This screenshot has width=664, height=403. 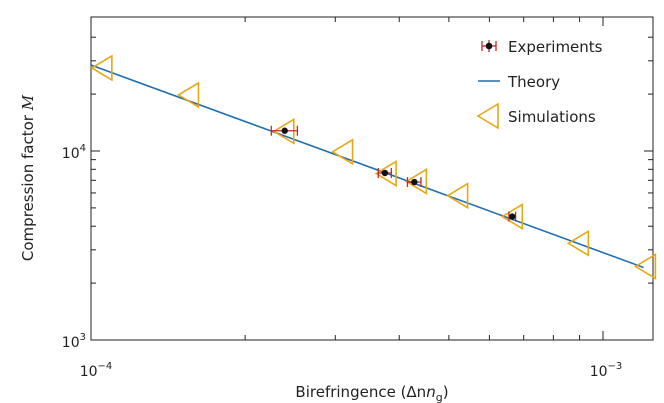 What do you see at coordinates (74, 341) in the screenshot?
I see `y-tick-label-1e3: 10³` at bounding box center [74, 341].